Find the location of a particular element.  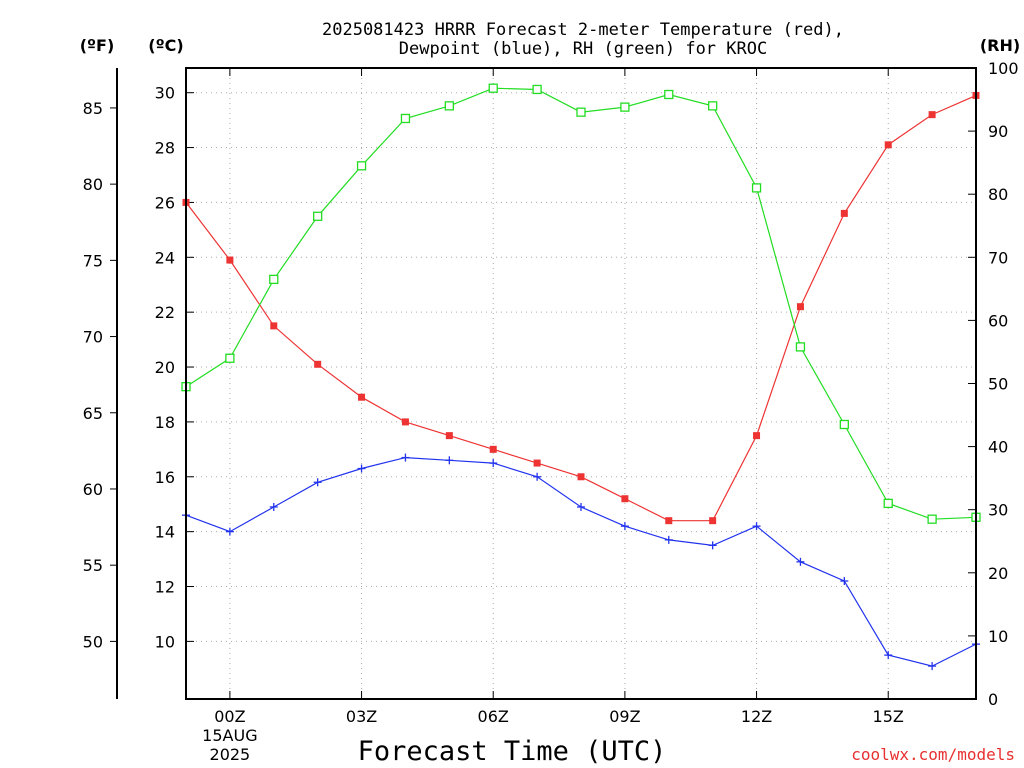

time-tick-label: 00Z is located at coordinates (229, 716).